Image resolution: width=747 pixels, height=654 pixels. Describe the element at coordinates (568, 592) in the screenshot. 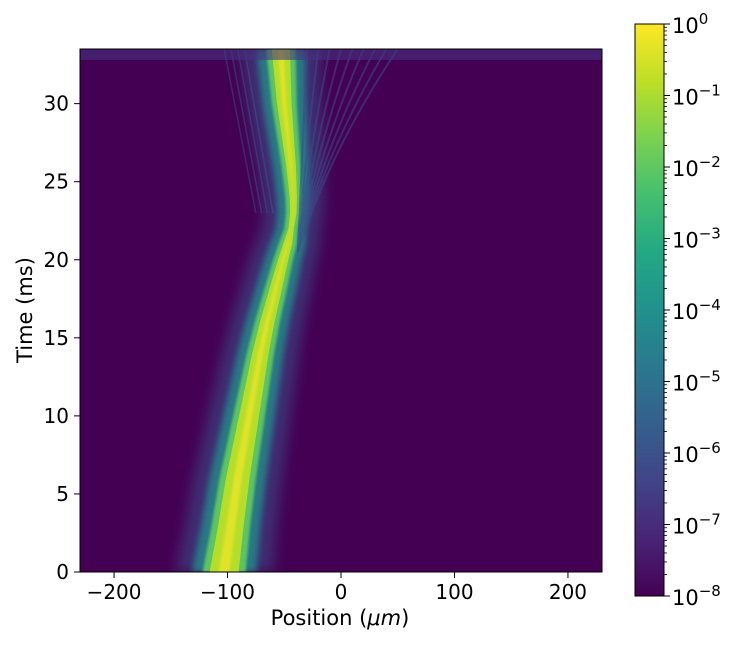

I see `x-tick-label: 200` at that location.